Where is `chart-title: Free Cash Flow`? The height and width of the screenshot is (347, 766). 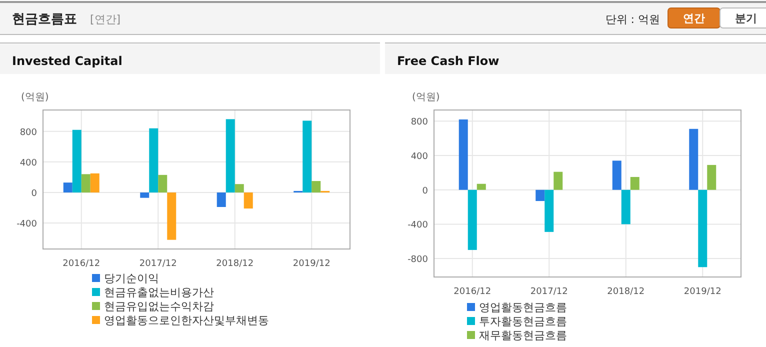 chart-title: Free Cash Flow is located at coordinates (448, 61).